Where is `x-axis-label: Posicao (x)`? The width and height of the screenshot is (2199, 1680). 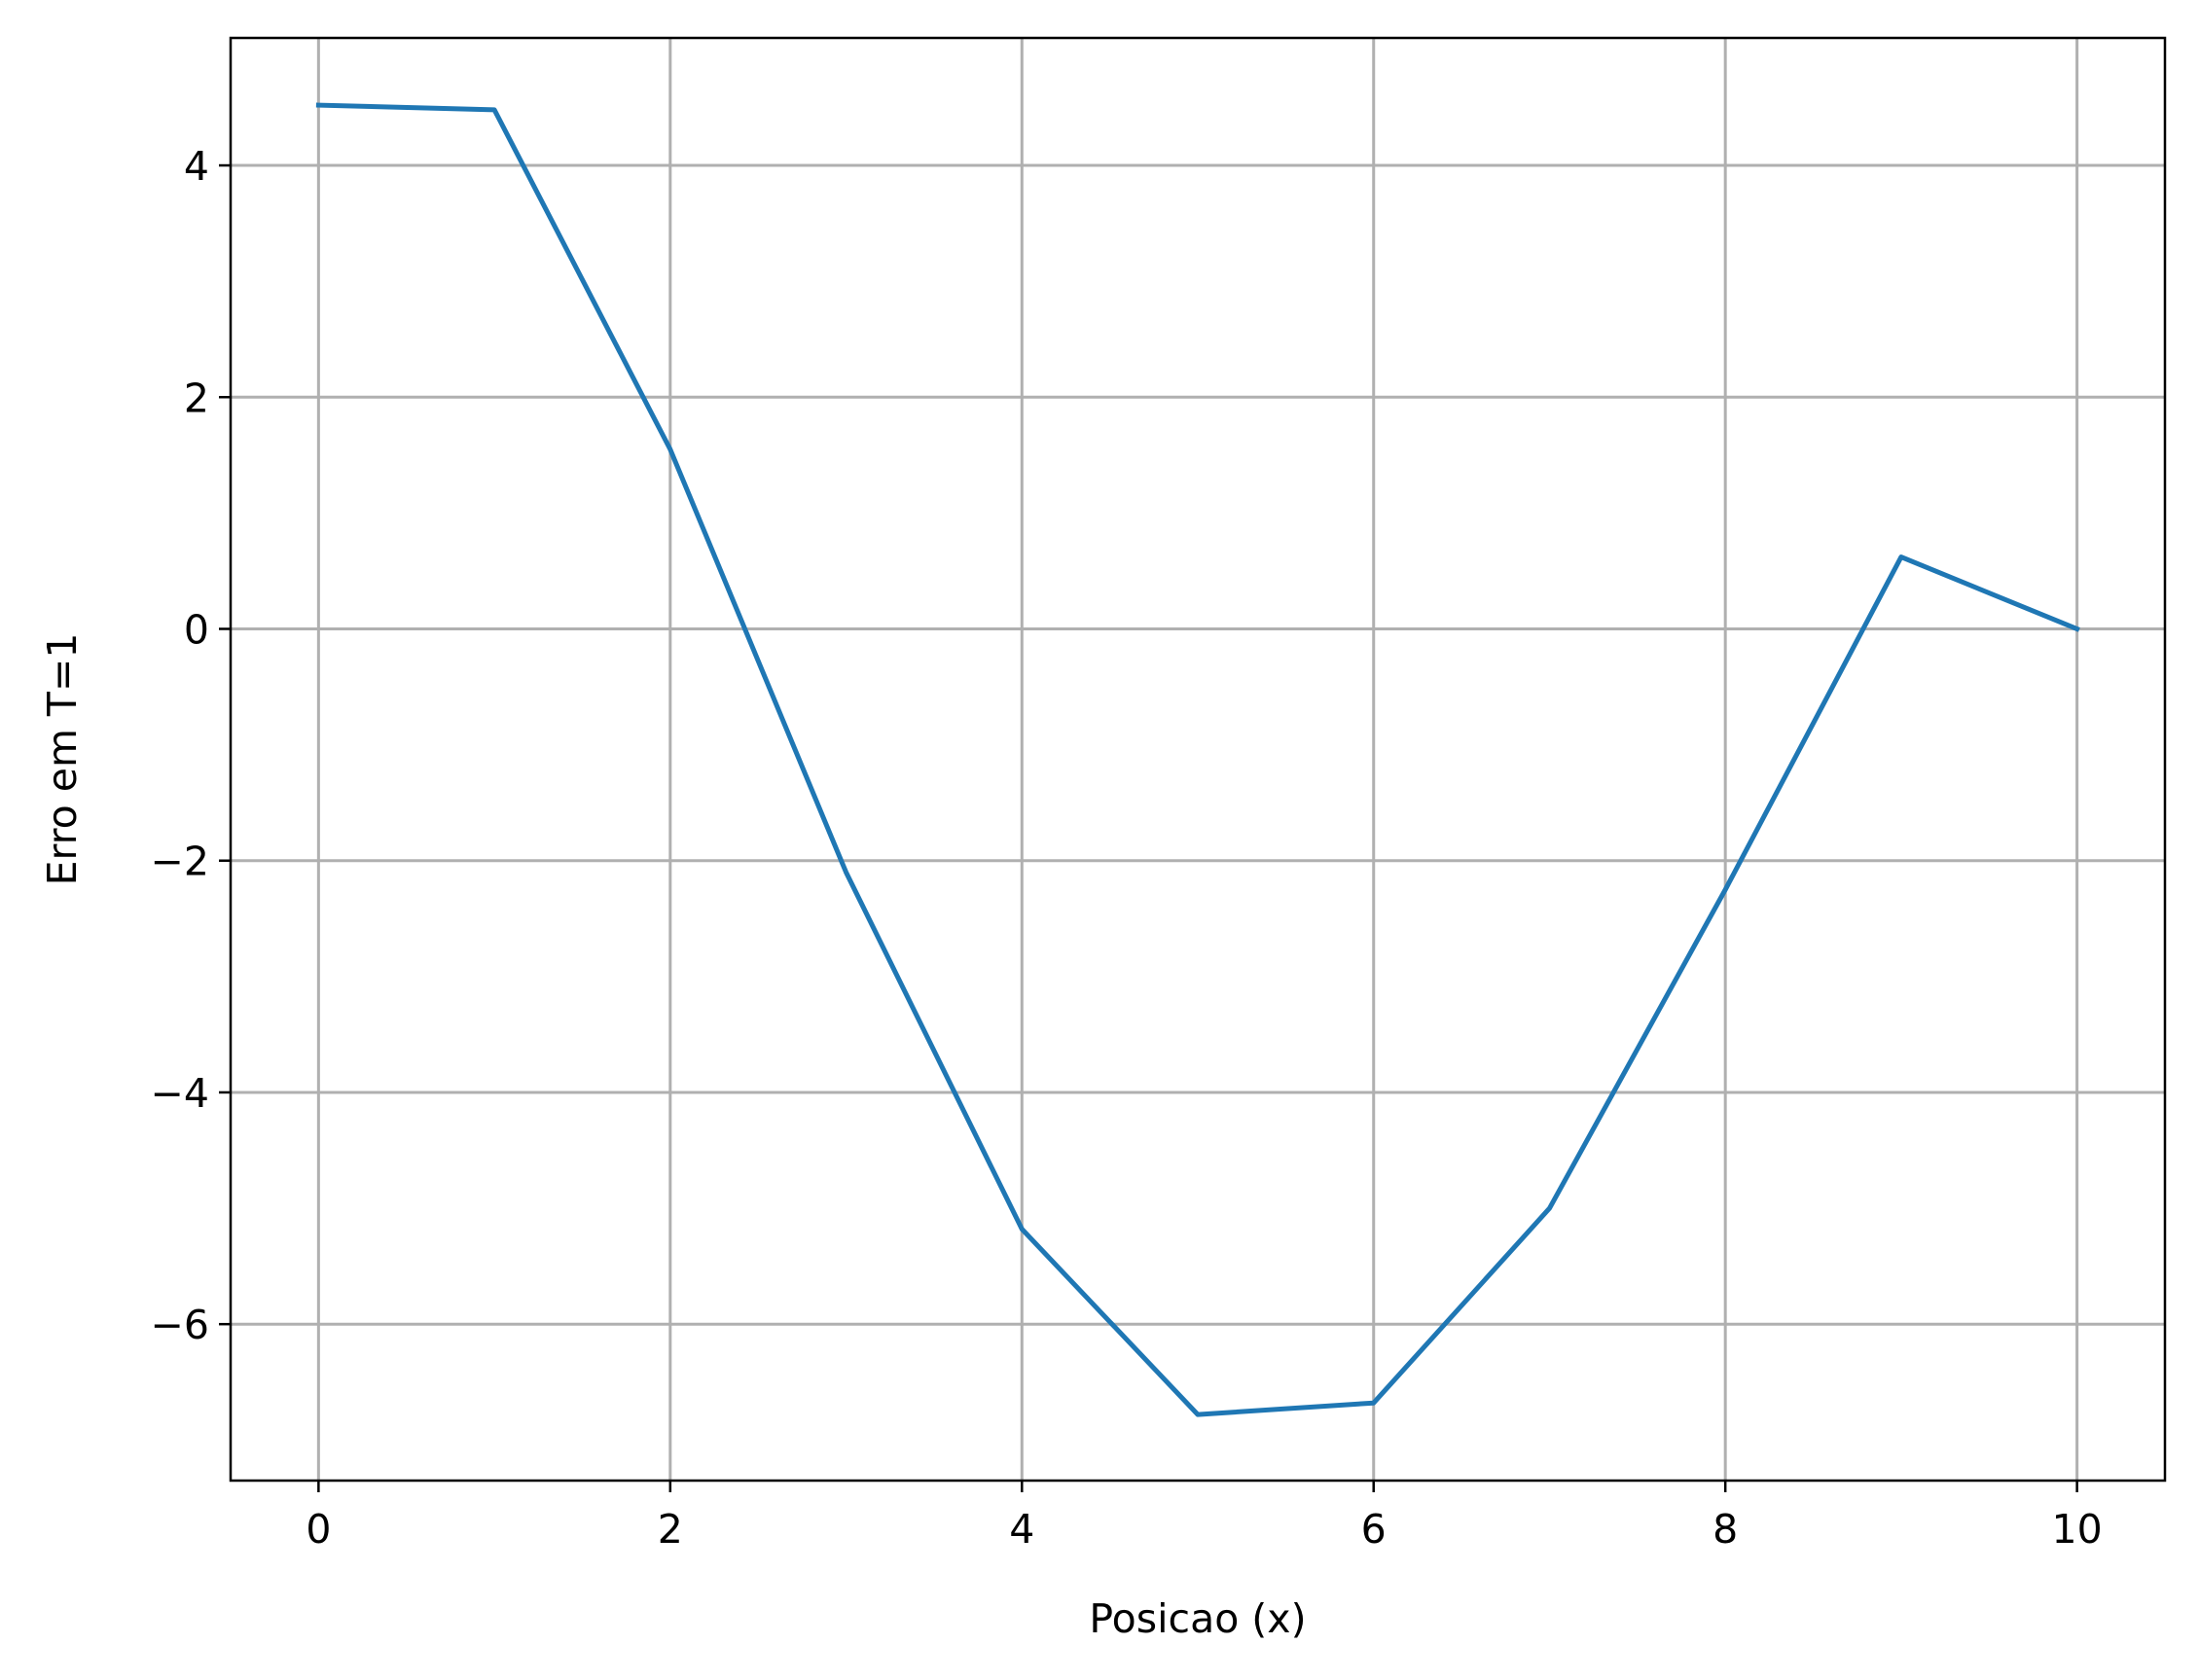
x-axis-label: Posicao (x) is located at coordinates (1197, 1618).